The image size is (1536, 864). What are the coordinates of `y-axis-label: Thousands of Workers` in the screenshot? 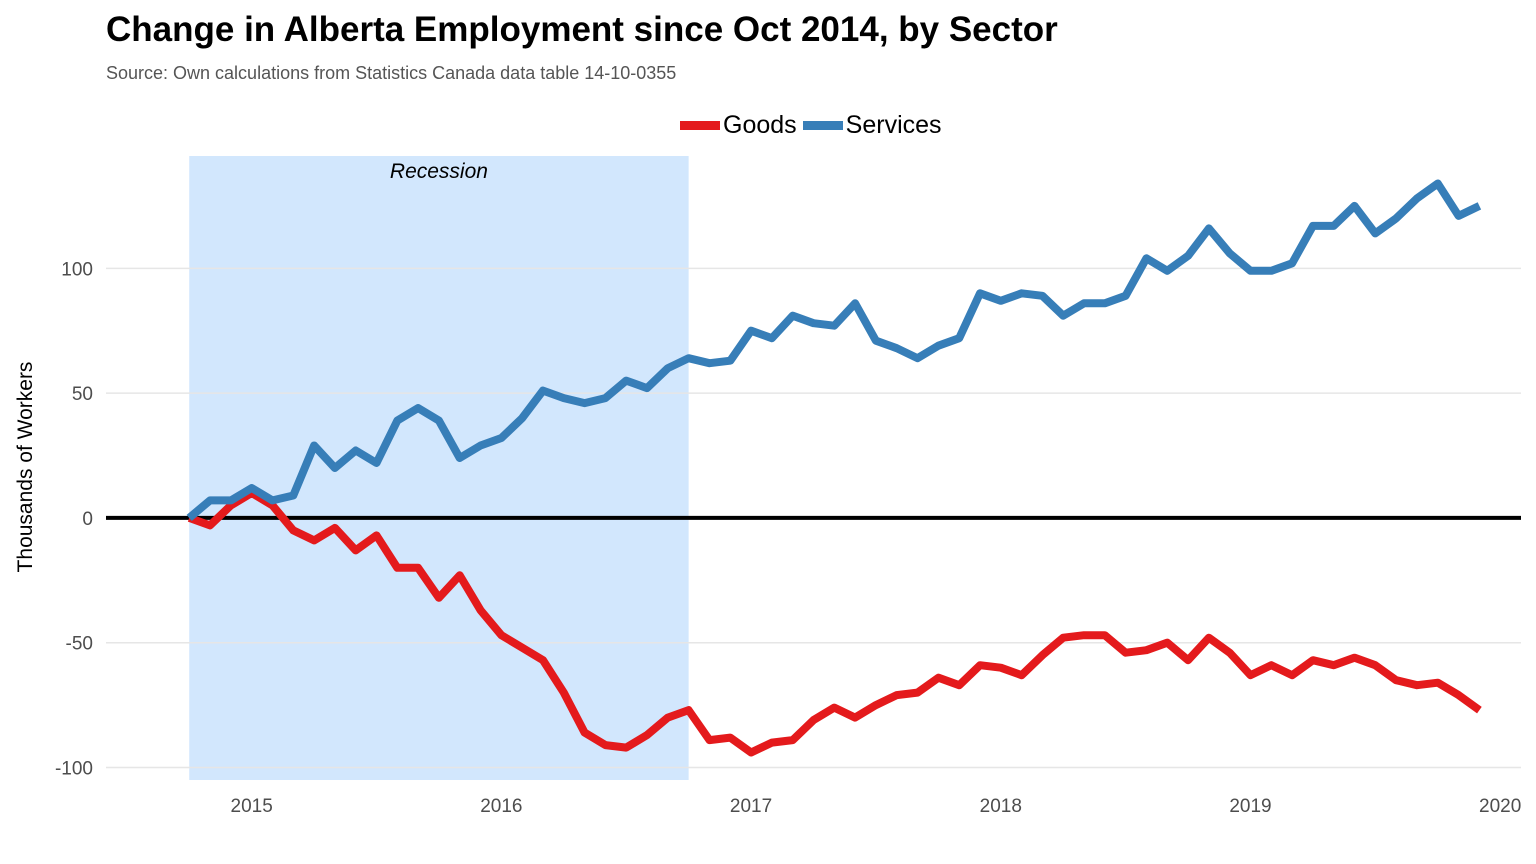 It's located at (25, 467).